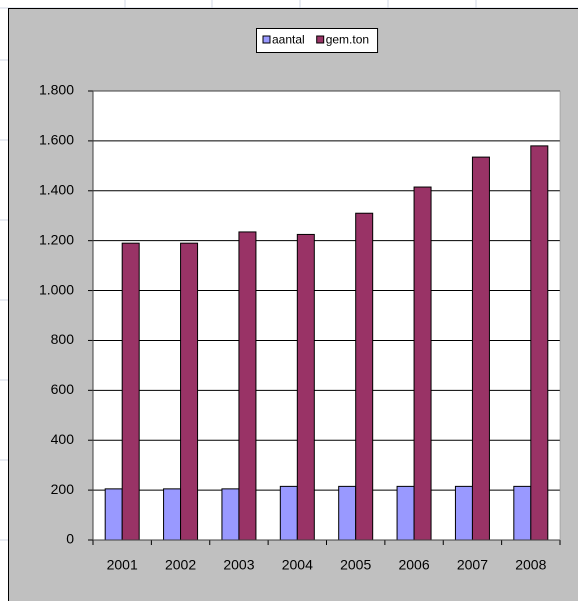  Describe the element at coordinates (180, 565) in the screenshot. I see `x-tick-label: 2002` at that location.